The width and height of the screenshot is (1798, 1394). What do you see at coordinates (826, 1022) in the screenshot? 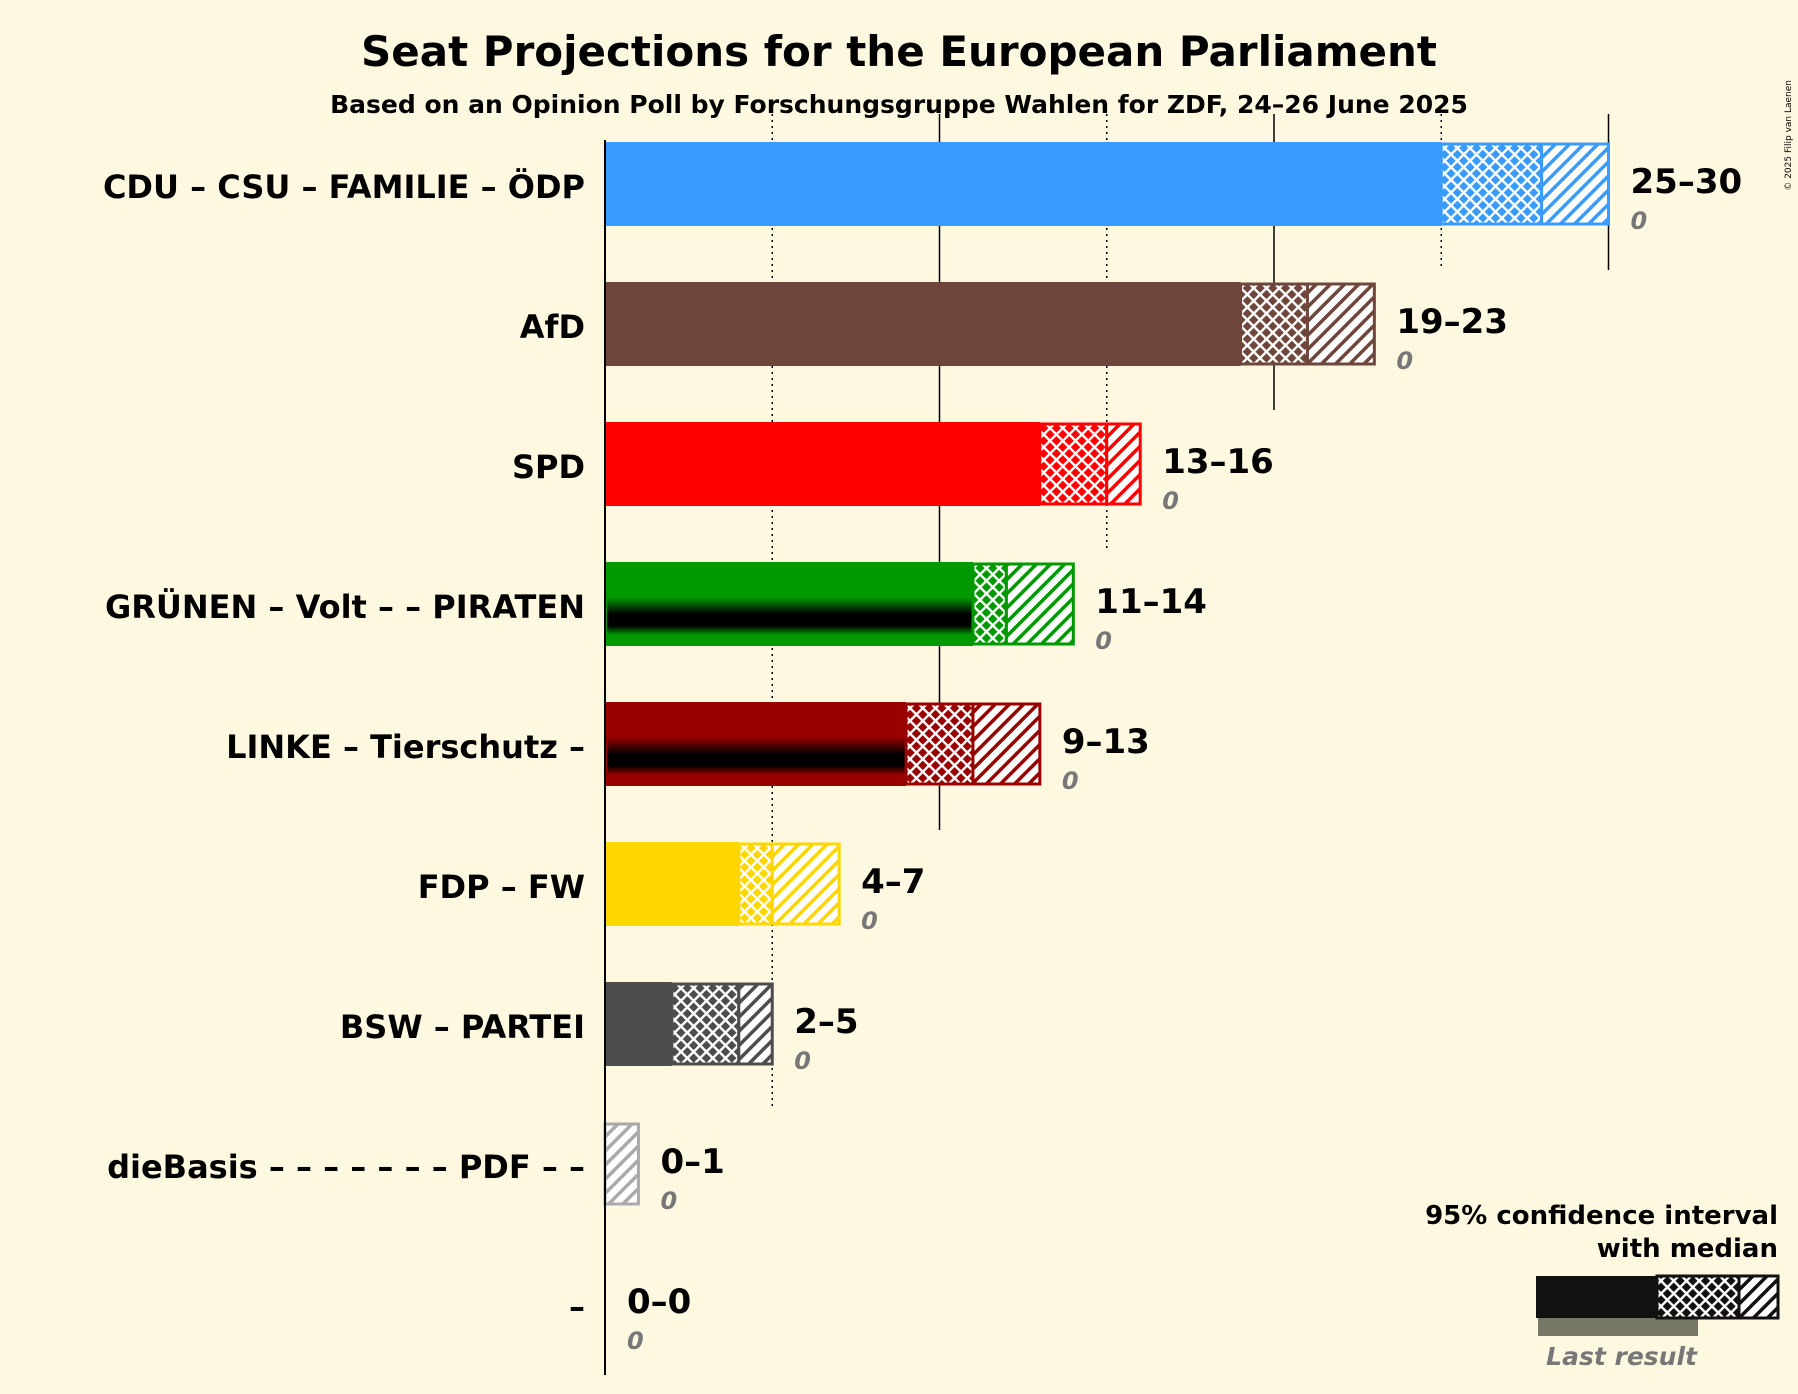
I see `party-7-range-label: 2–5` at bounding box center [826, 1022].